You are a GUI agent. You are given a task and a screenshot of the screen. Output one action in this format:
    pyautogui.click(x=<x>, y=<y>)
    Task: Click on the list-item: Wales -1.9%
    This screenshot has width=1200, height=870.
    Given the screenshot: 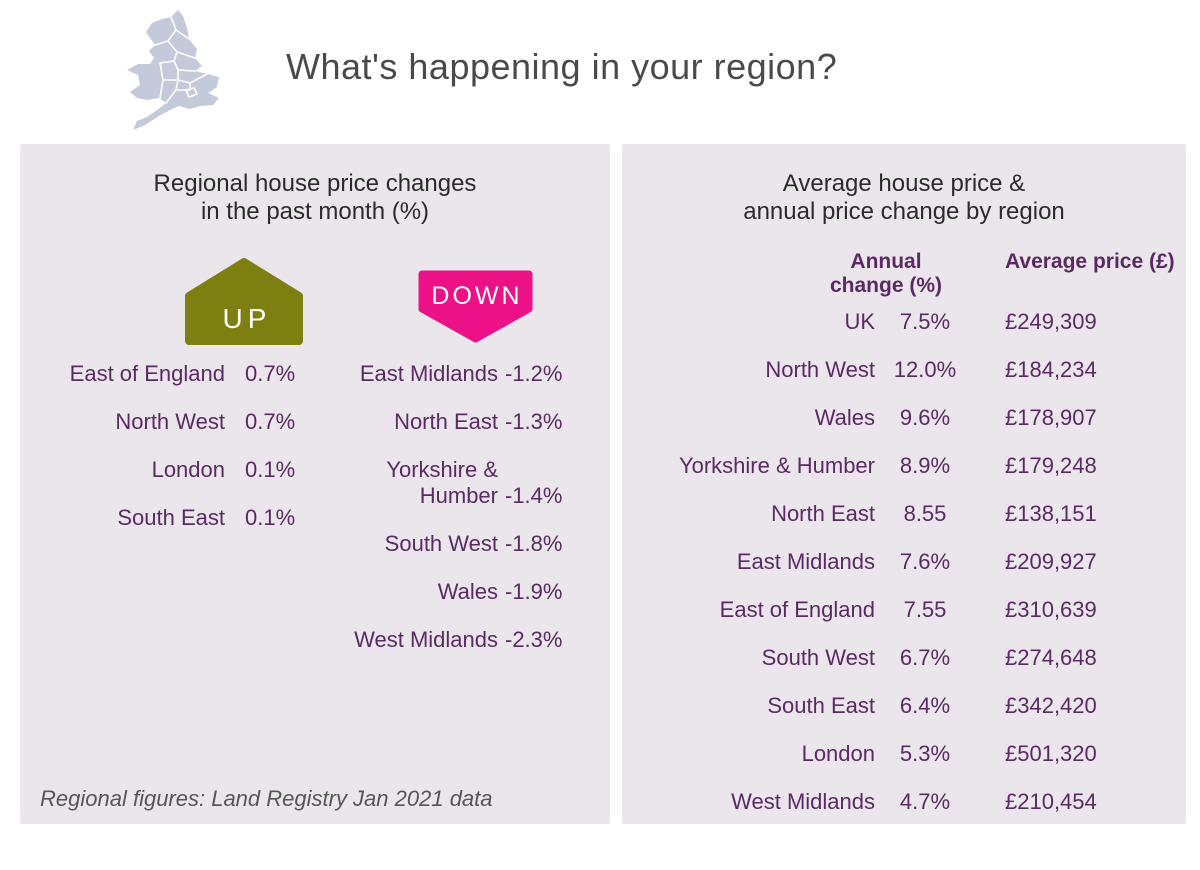 What is the action you would take?
    pyautogui.click(x=459, y=592)
    